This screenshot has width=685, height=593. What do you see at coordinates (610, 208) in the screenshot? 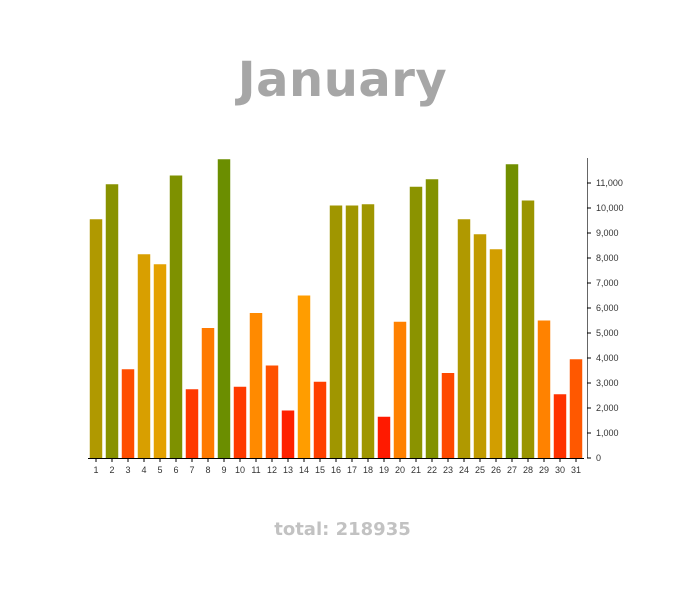
I see `y-tick-label-10000: 10,000` at bounding box center [610, 208].